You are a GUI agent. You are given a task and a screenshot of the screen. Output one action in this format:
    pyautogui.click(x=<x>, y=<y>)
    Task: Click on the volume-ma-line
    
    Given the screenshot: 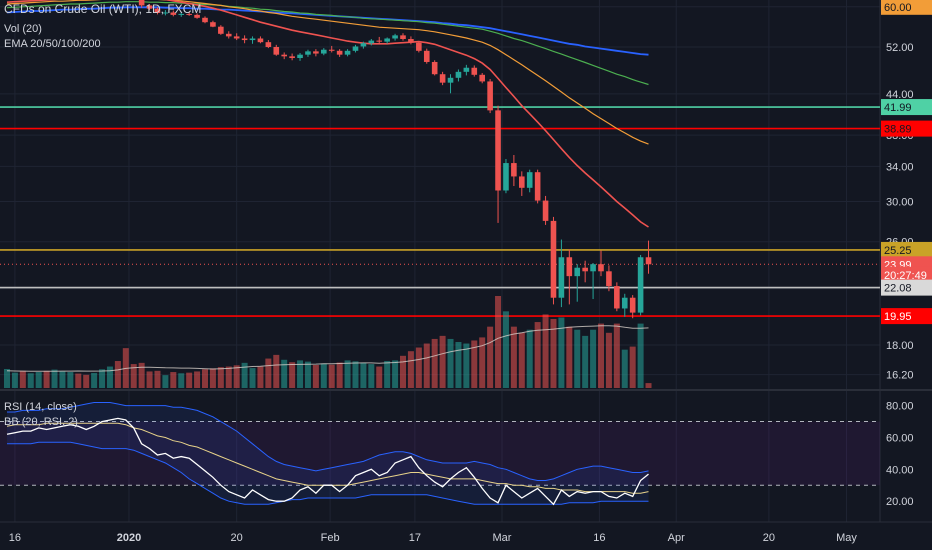 What is the action you would take?
    pyautogui.click(x=327, y=348)
    